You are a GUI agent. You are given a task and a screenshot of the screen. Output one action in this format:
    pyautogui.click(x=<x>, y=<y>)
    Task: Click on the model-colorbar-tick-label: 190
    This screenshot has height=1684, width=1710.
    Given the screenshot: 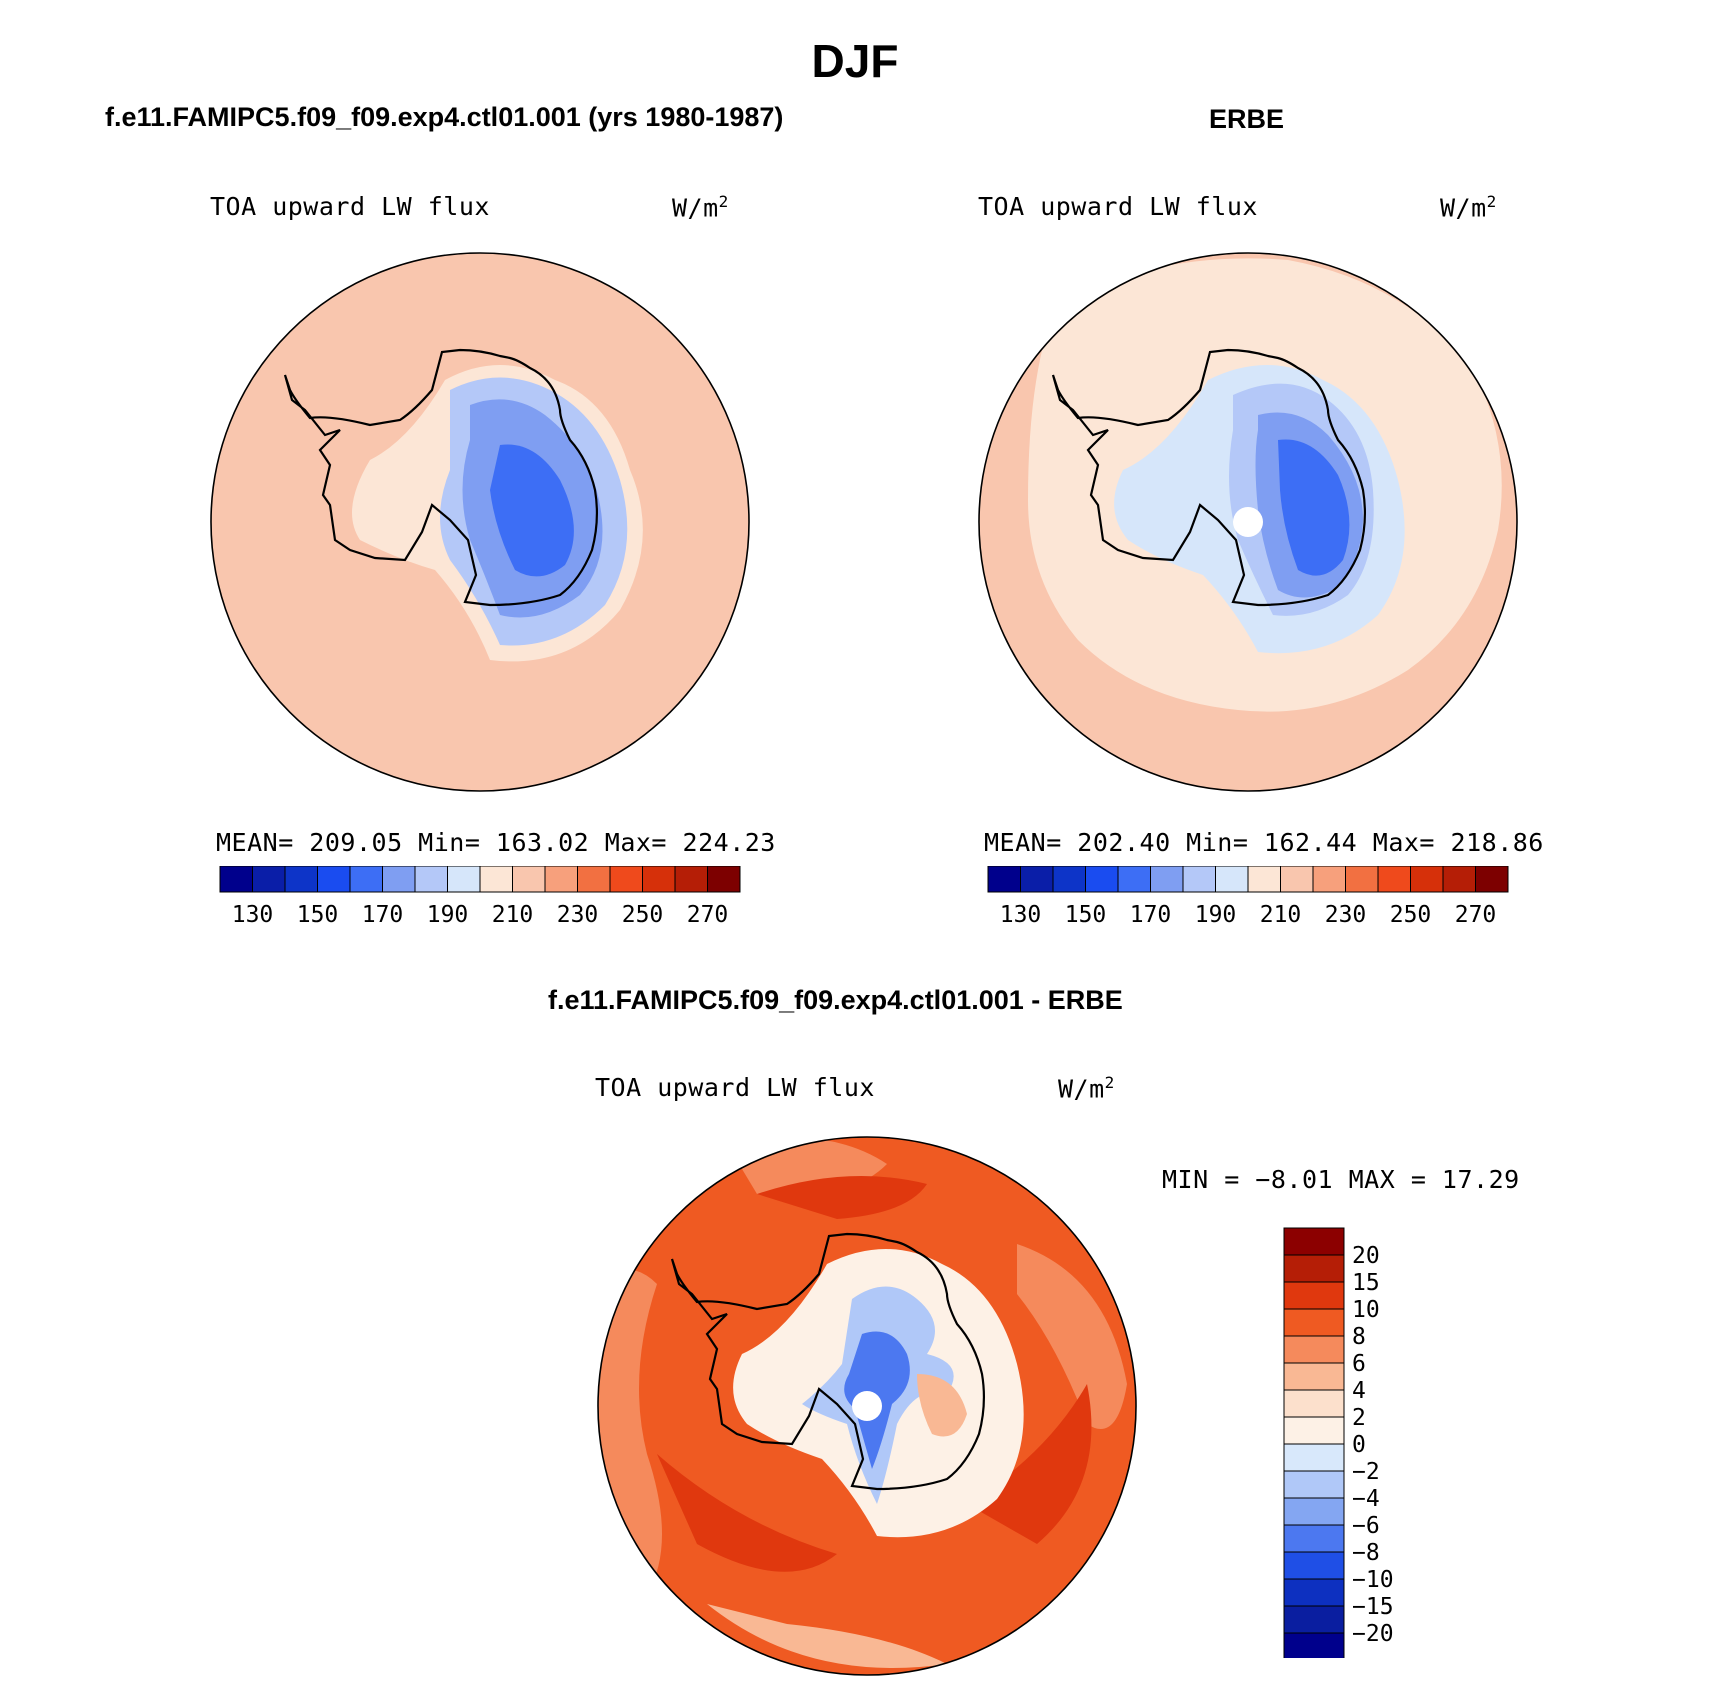 What is the action you would take?
    pyautogui.click(x=448, y=915)
    